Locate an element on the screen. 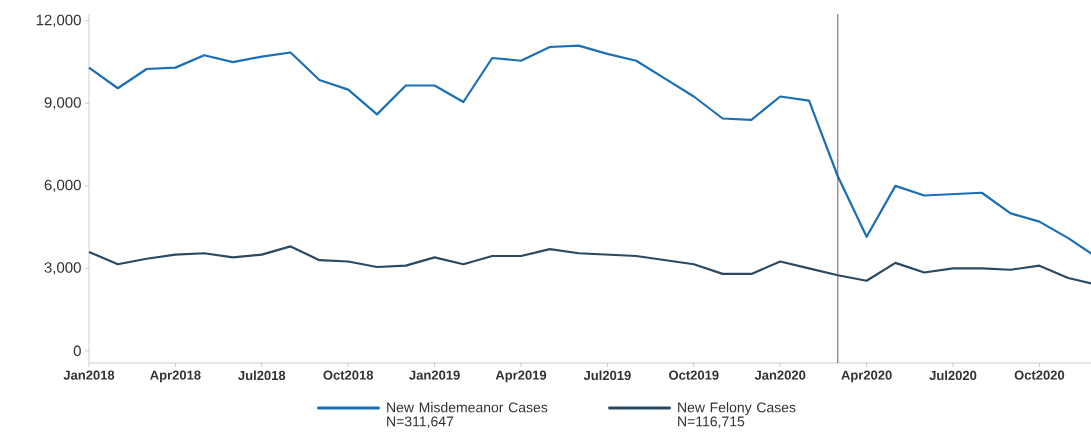  y-tick-label: 12,000 is located at coordinates (58, 21).